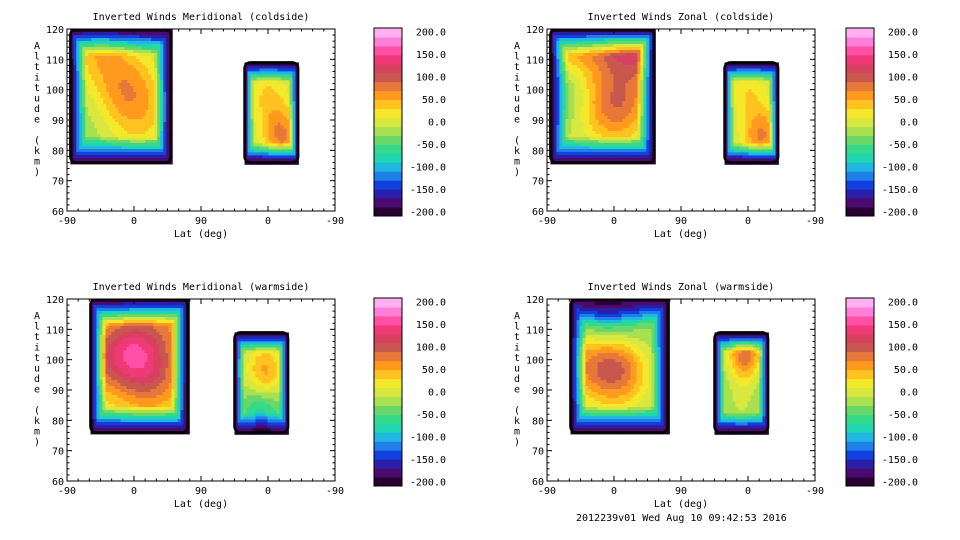  I want to click on y-tick-label: 110, so click(55, 60).